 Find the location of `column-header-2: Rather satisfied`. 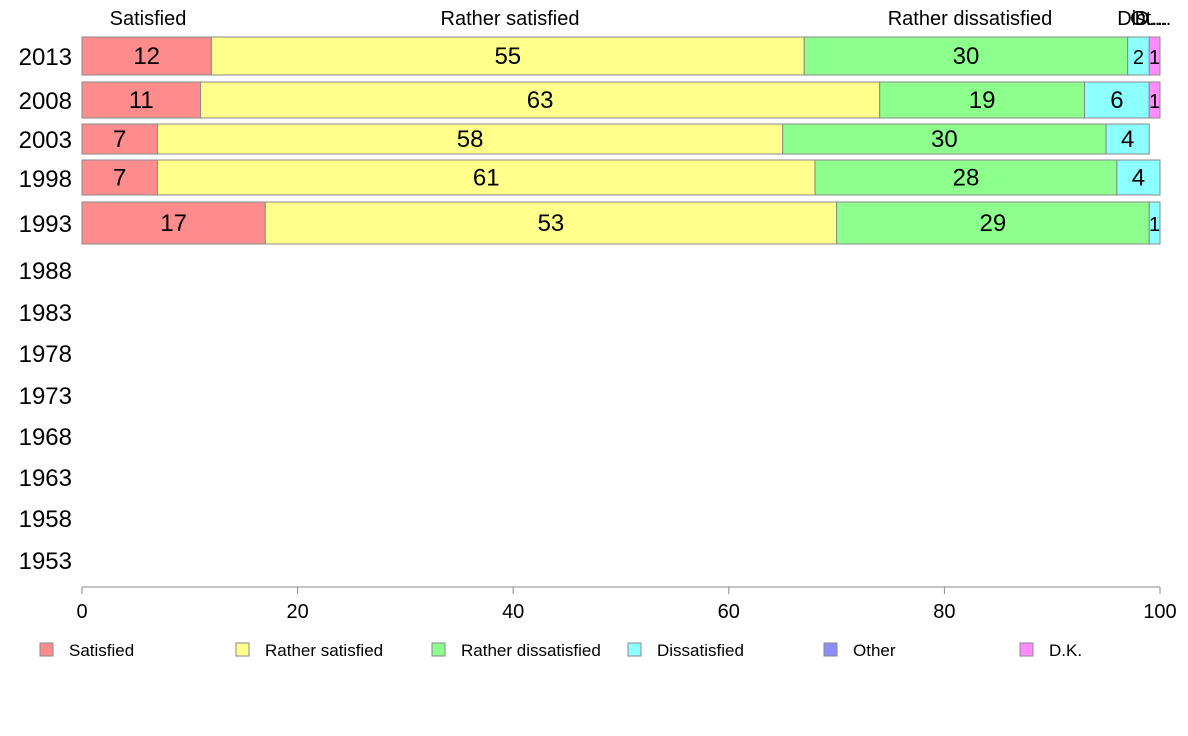

column-header-2: Rather satisfied is located at coordinates (510, 19).